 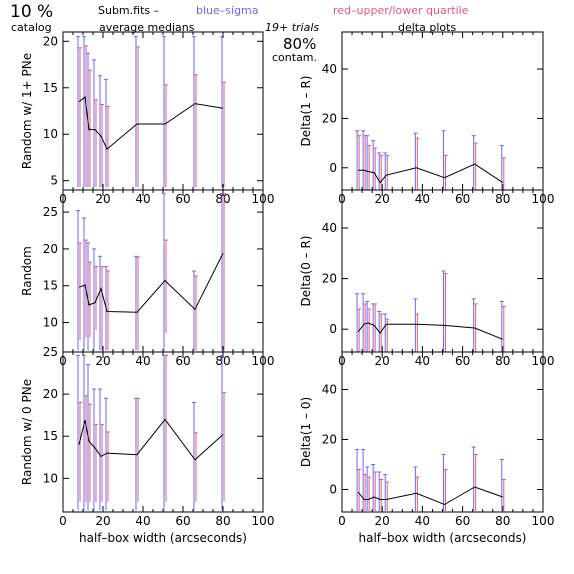 What do you see at coordinates (427, 27) in the screenshot?
I see `header-delta-plots: delta plots` at bounding box center [427, 27].